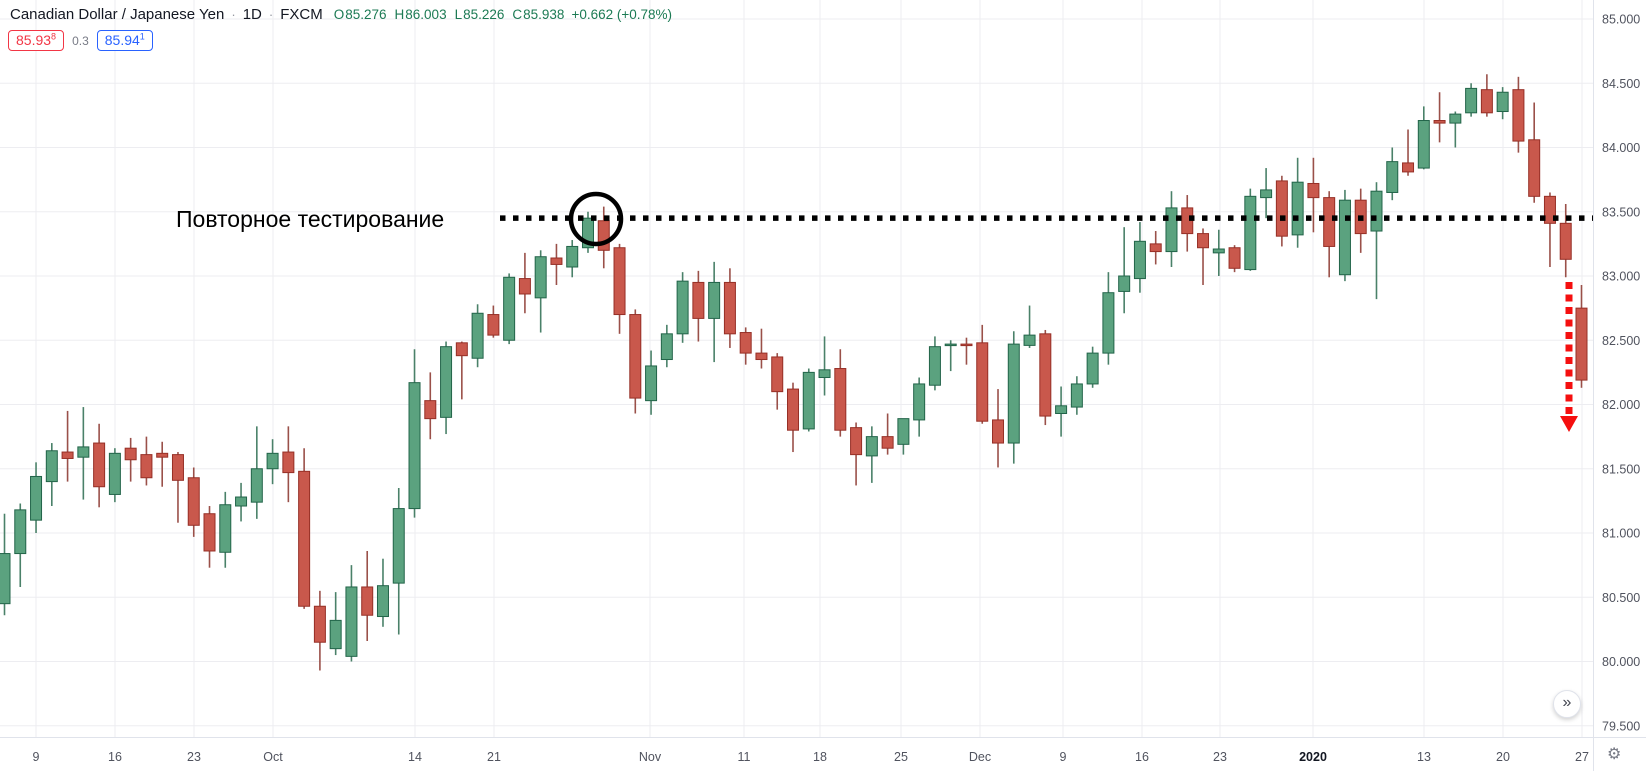  I want to click on price-axis-label: 81.000, so click(1621, 534).